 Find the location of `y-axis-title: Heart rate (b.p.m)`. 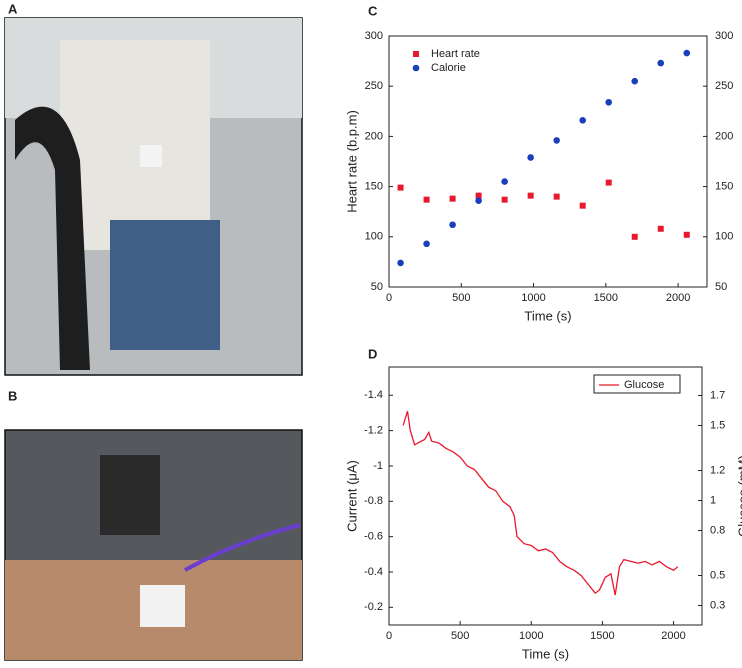

y-axis-title: Heart rate (b.p.m) is located at coordinates (351, 161).